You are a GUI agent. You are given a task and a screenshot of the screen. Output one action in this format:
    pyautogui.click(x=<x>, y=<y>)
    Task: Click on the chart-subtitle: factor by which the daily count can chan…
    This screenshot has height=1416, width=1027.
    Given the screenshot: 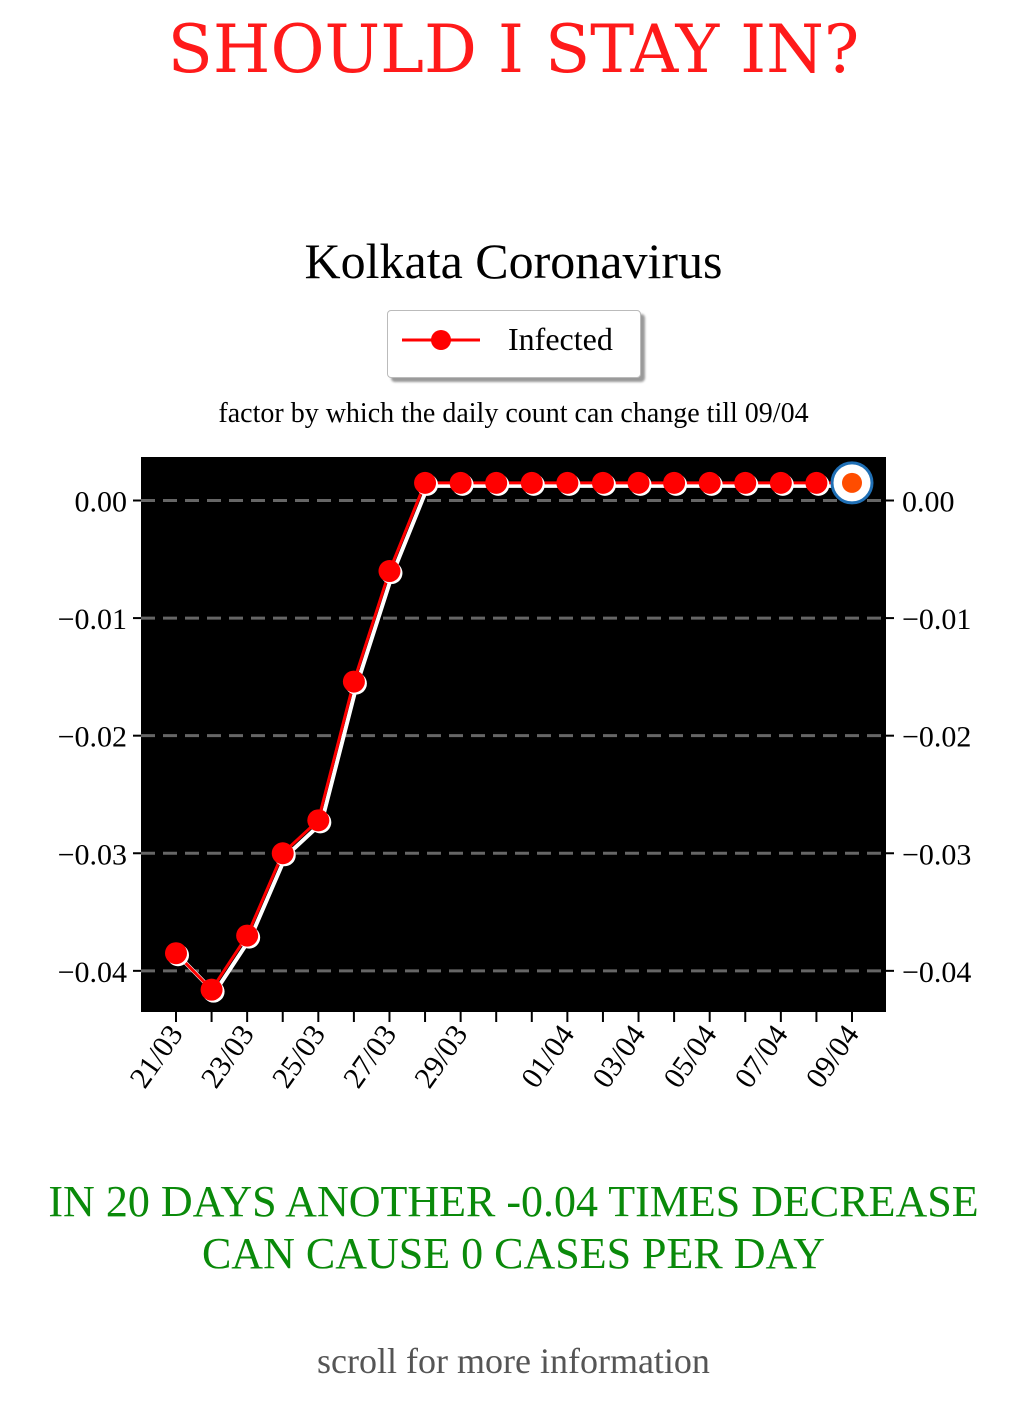 What is the action you would take?
    pyautogui.click(x=513, y=413)
    